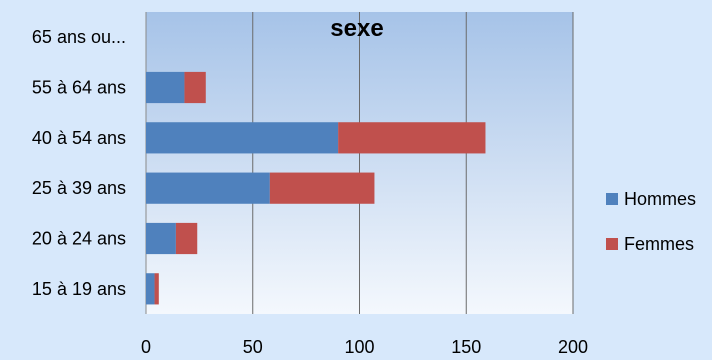 This screenshot has width=712, height=360. Describe the element at coordinates (651, 221) in the screenshot. I see `legend: Hommes Femmes` at that location.